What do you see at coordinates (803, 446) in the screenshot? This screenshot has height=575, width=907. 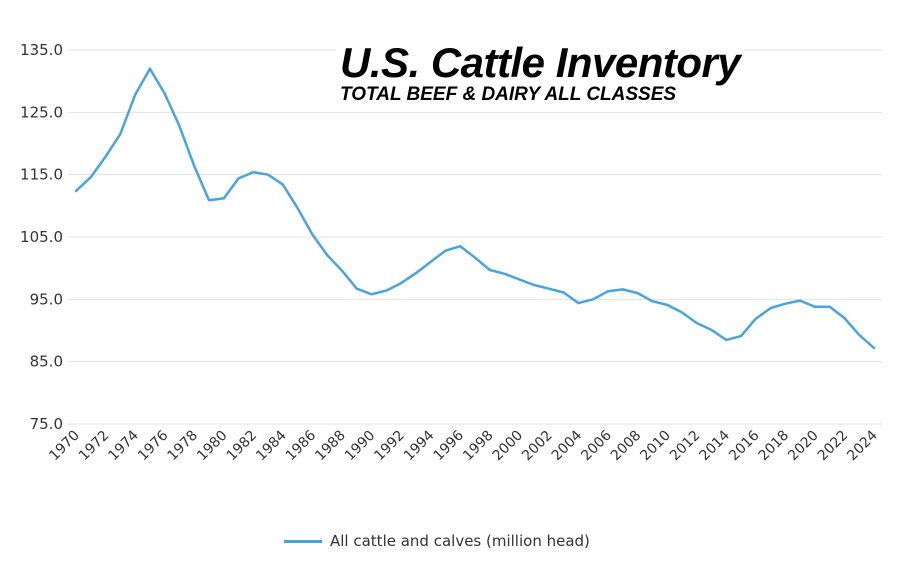 I see `x-tick-label: 2020` at bounding box center [803, 446].